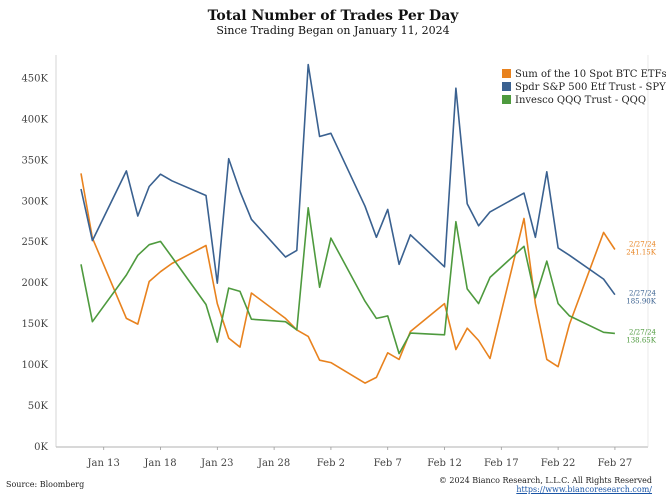 The height and width of the screenshot is (500, 666). Describe the element at coordinates (34, 283) in the screenshot. I see `y-tick-label: 200K` at that location.